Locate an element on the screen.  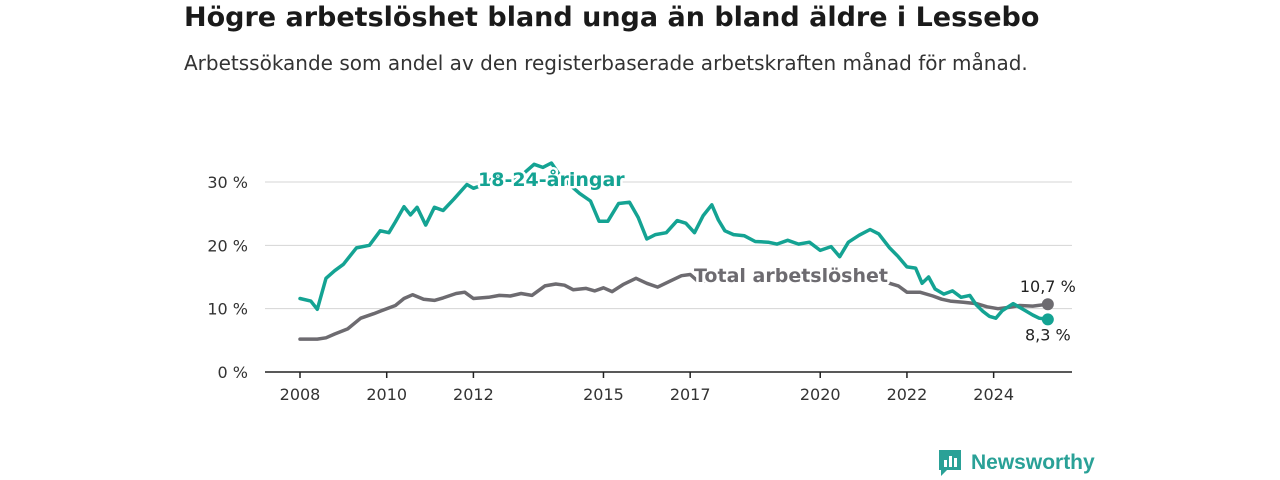
y-tick-label: 0 % is located at coordinates (233, 372).